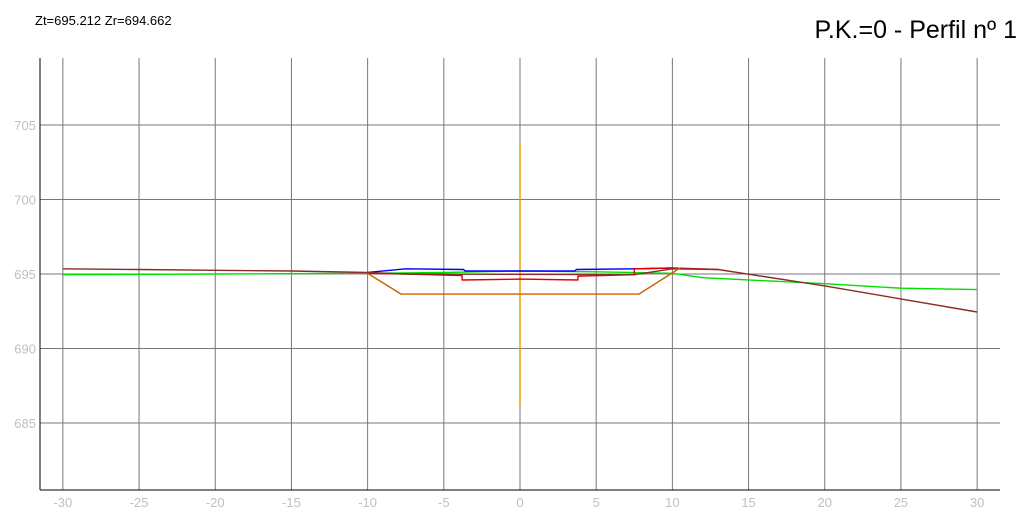 The width and height of the screenshot is (1025, 516). I want to click on series-line-surface, so click(520, 290).